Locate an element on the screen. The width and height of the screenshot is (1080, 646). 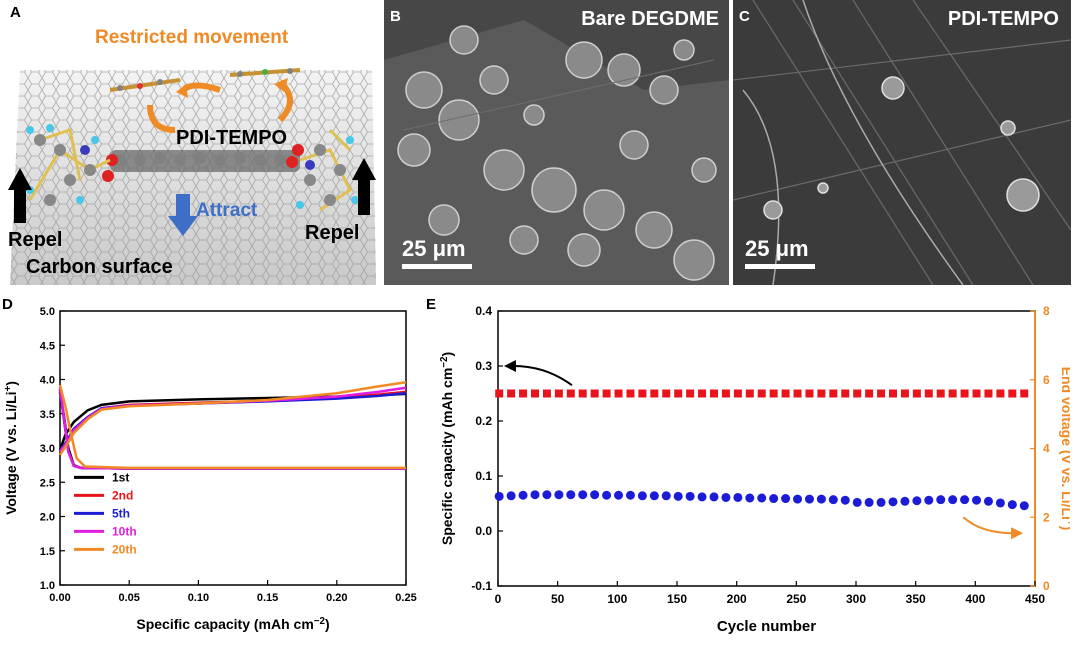
panel-c-sem-image: C PDI-TEMPO 25 μm is located at coordinates (902, 142).